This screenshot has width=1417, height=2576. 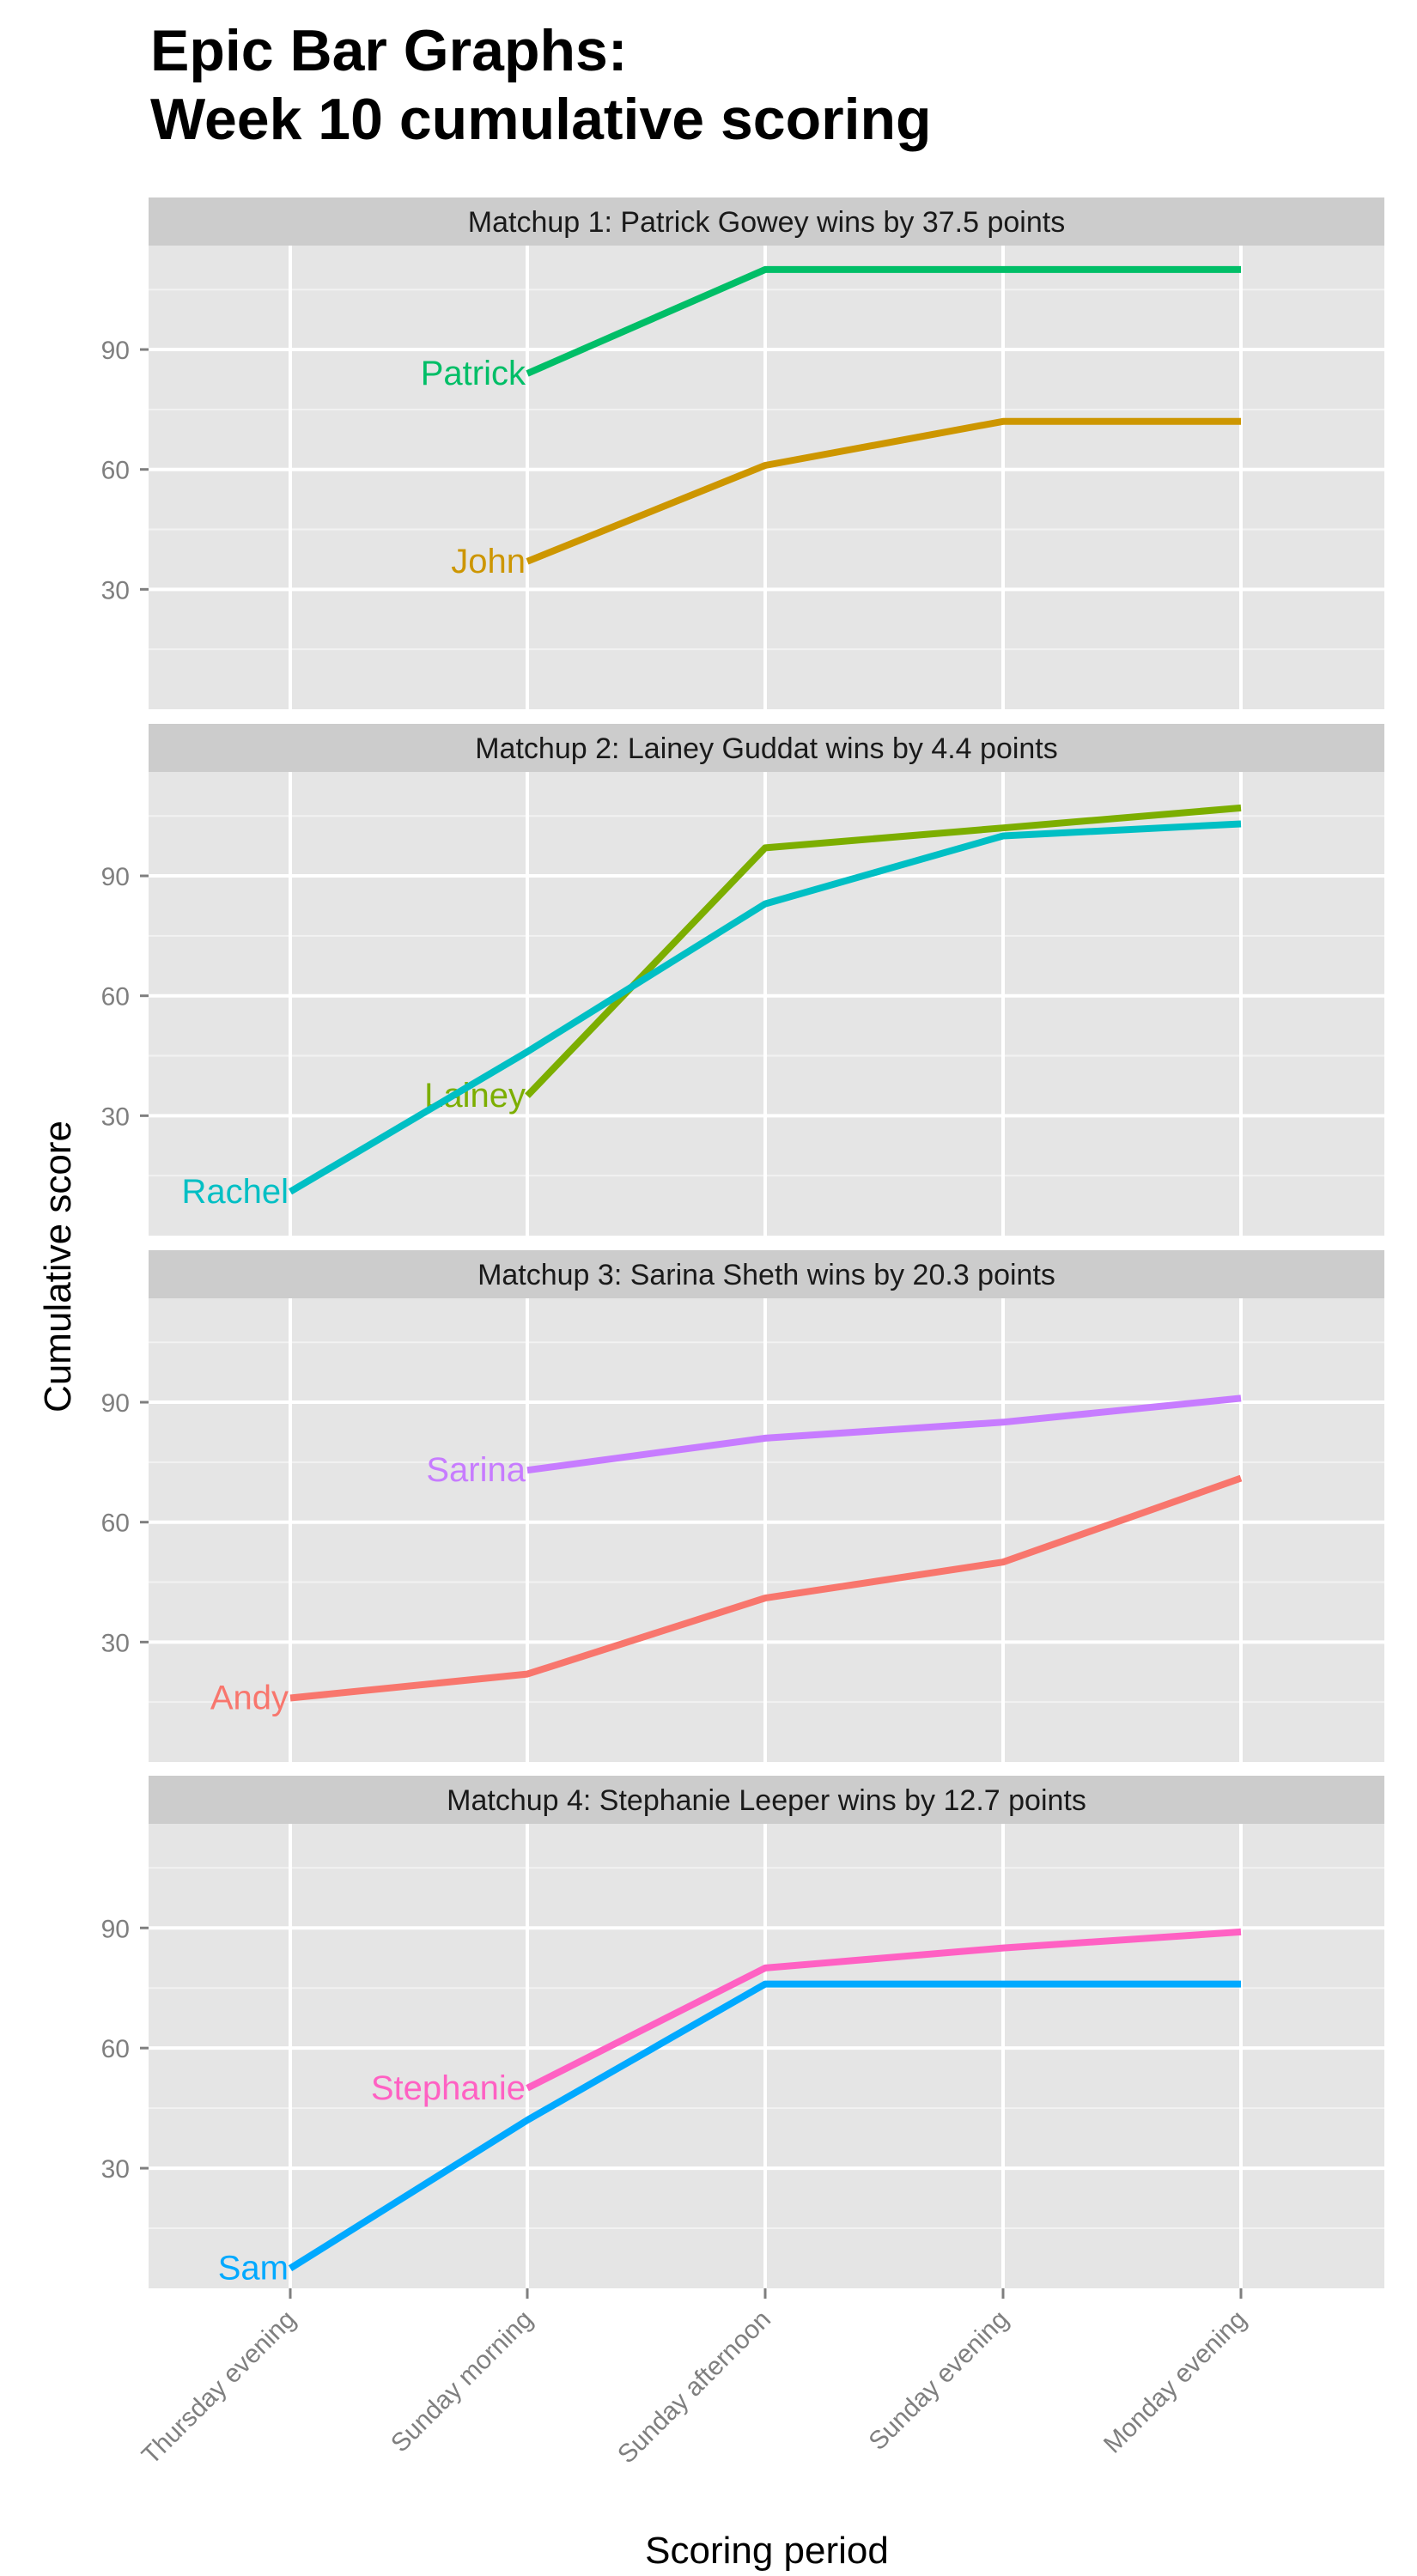 I want to click on chart-title-line-1: Epic Bar Graphs:, so click(x=389, y=50).